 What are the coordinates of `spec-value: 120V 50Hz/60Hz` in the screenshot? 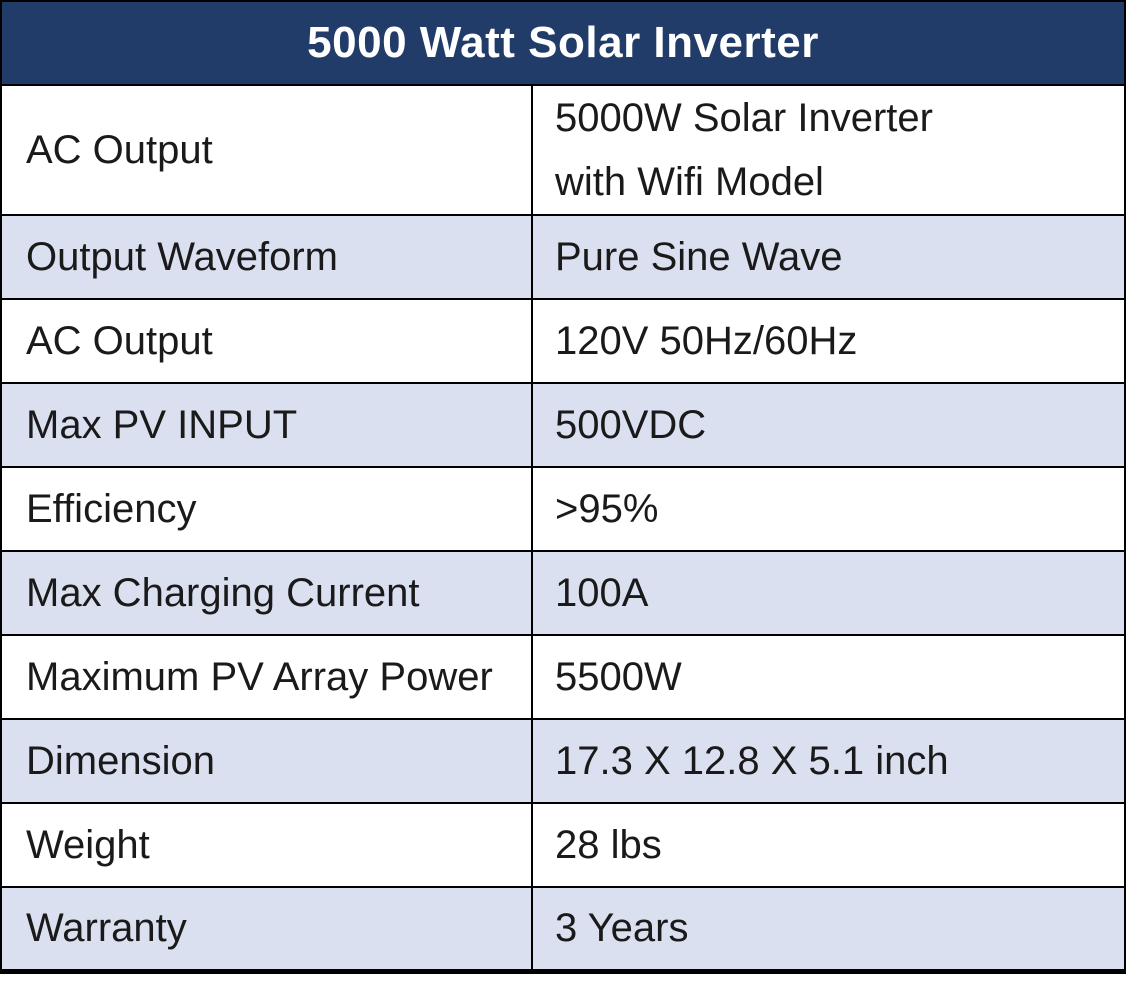 It's located at (828, 341).